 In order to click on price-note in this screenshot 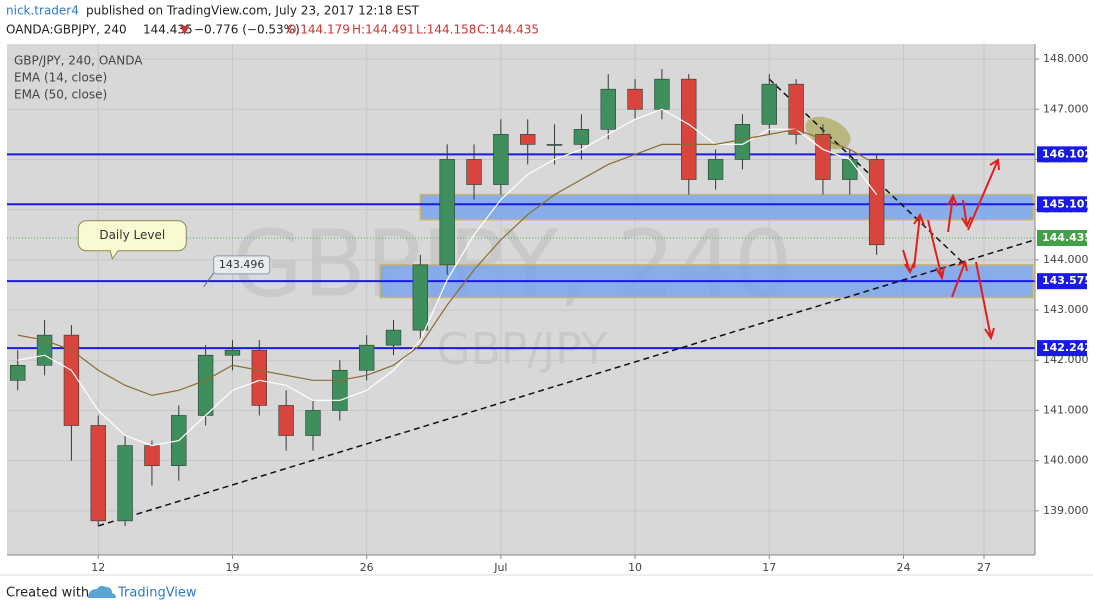, I will do `click(242, 265)`.